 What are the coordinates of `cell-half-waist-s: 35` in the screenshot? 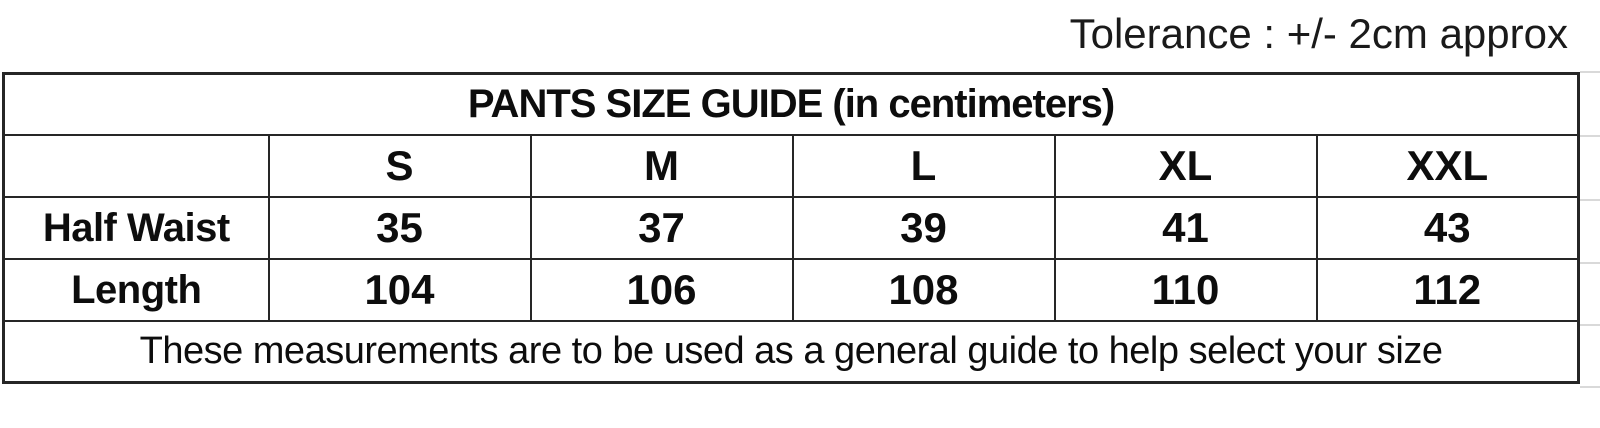 It's located at (399, 228).